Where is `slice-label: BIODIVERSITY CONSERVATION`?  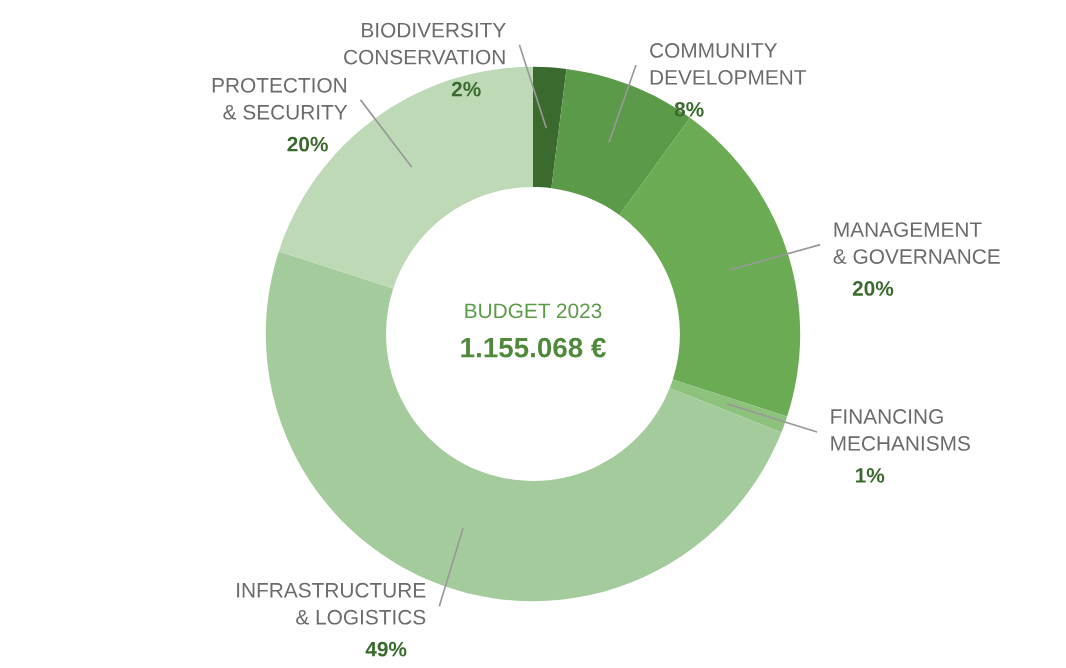
slice-label: BIODIVERSITY CONSERVATION is located at coordinates (425, 43).